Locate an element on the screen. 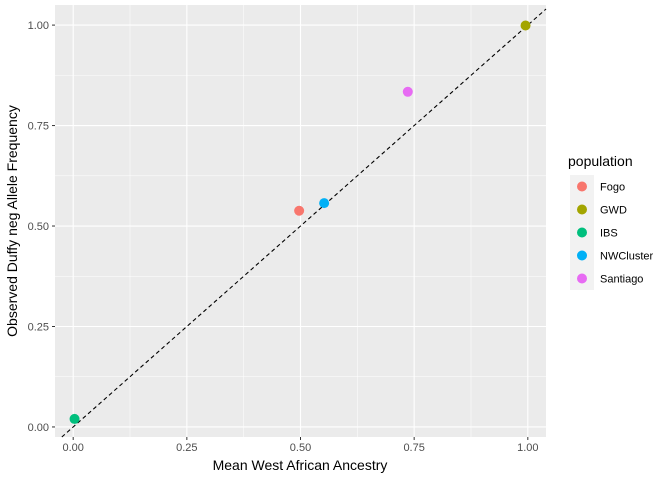 This screenshot has width=672, height=480. x-tick-label: 0.25 is located at coordinates (186, 448).